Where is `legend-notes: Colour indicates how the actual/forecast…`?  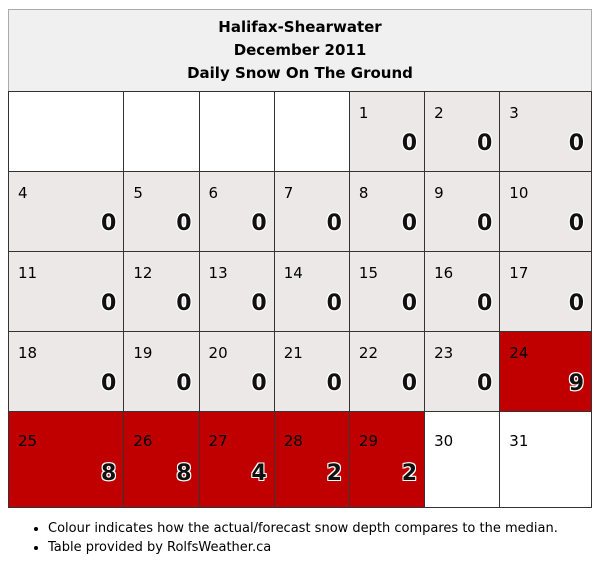
legend-notes: Colour indicates how the actual/forecast… is located at coordinates (294, 538).